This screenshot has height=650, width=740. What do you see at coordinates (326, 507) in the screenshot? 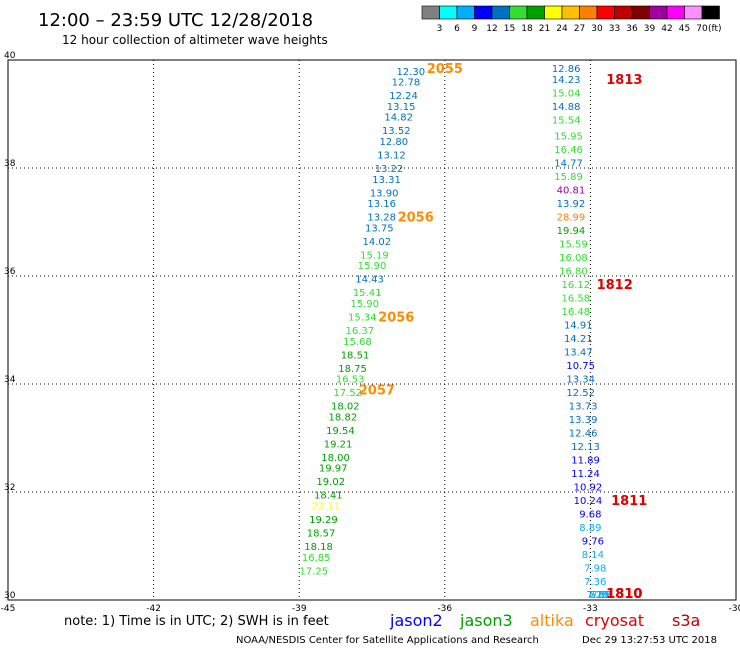
I see `wave-height-label: 22.11` at bounding box center [326, 507].